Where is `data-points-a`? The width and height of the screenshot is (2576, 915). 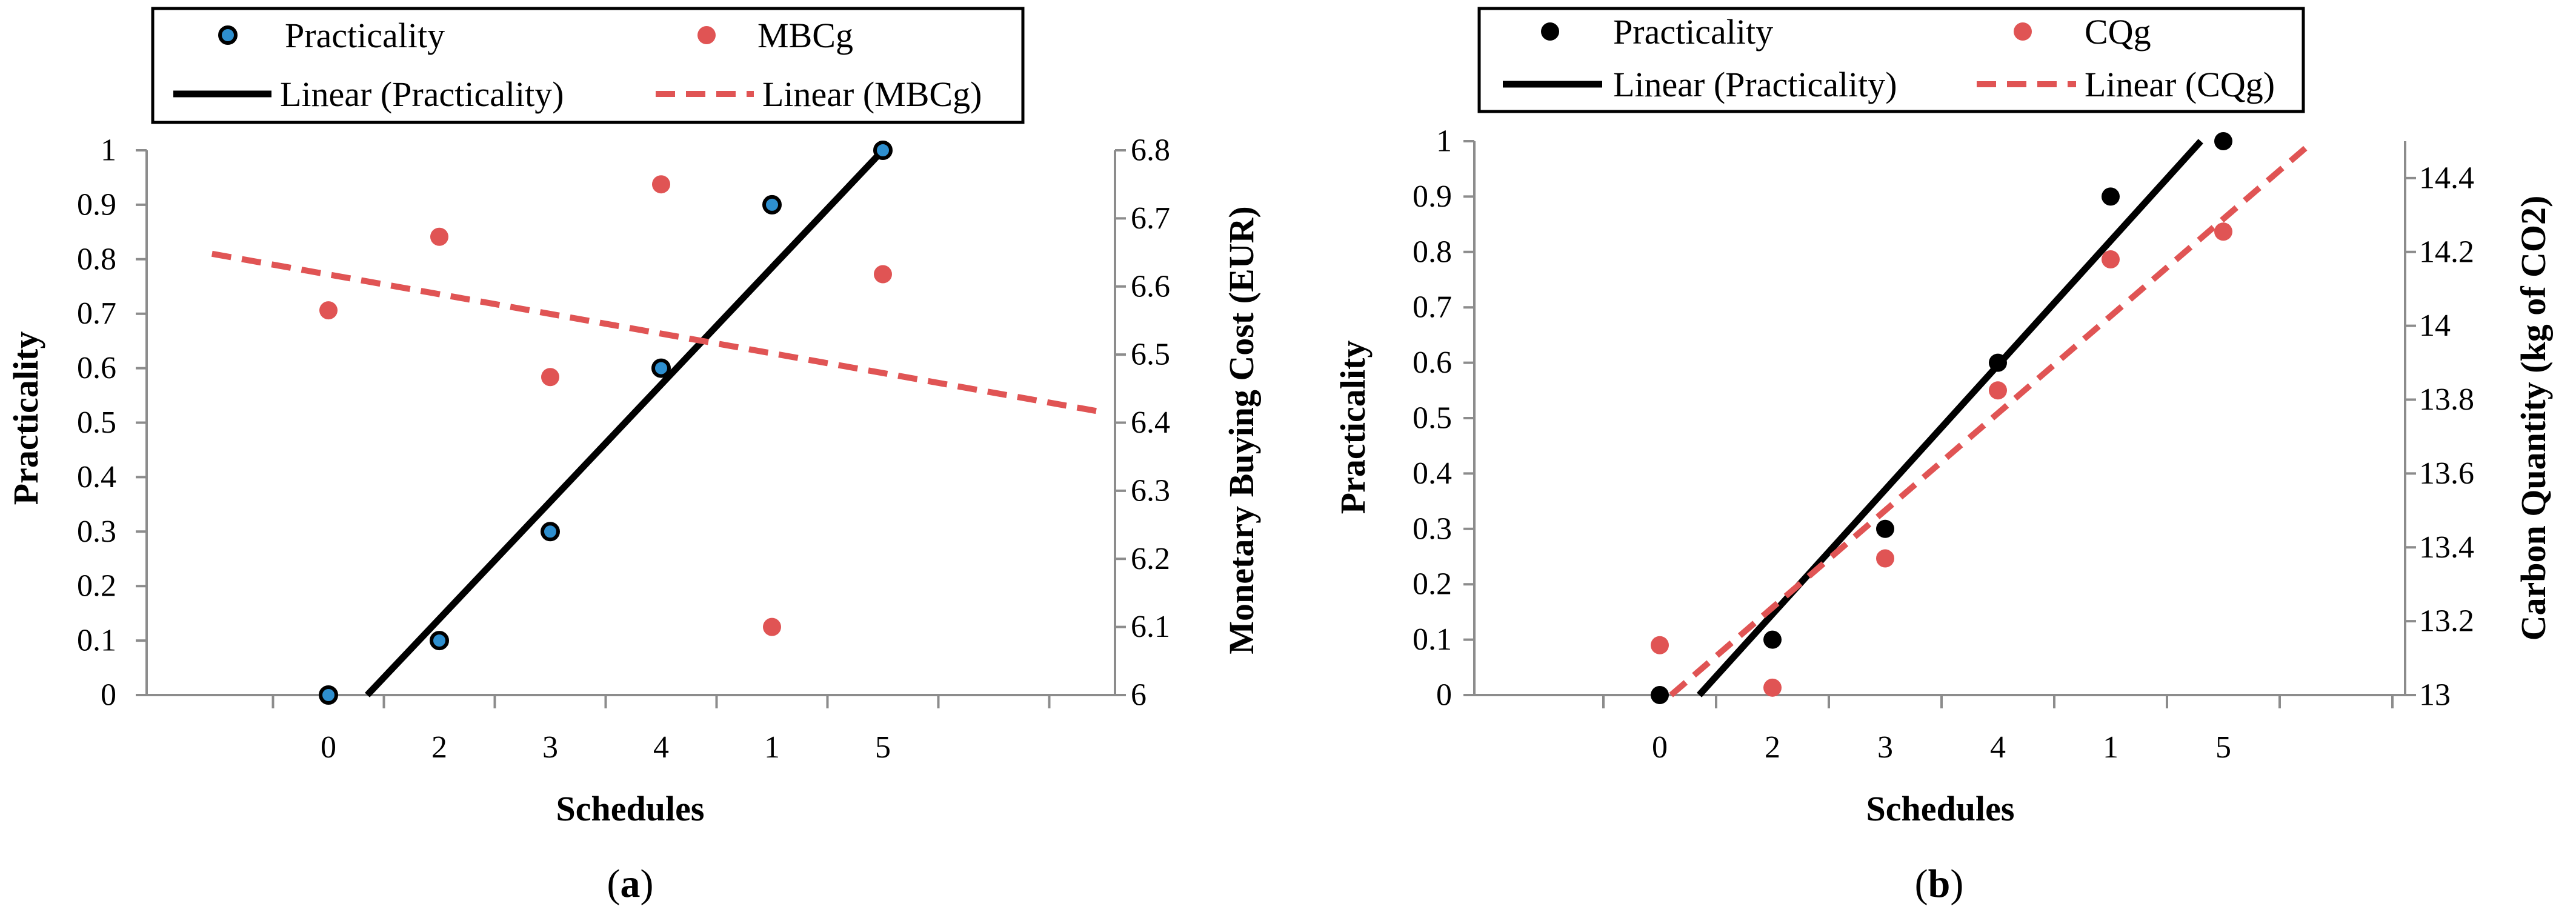 data-points-a is located at coordinates (606, 423).